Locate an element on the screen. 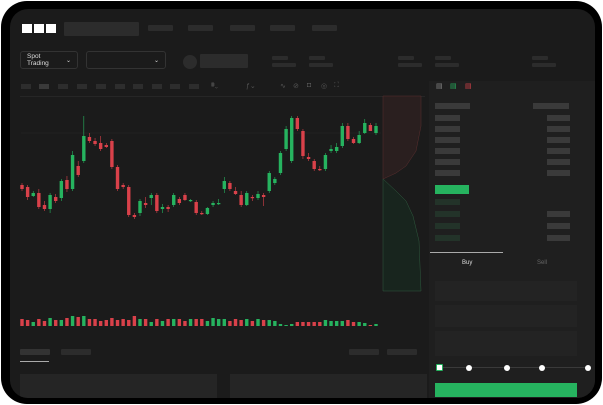 The image size is (603, 405). search-bar is located at coordinates (101, 29).